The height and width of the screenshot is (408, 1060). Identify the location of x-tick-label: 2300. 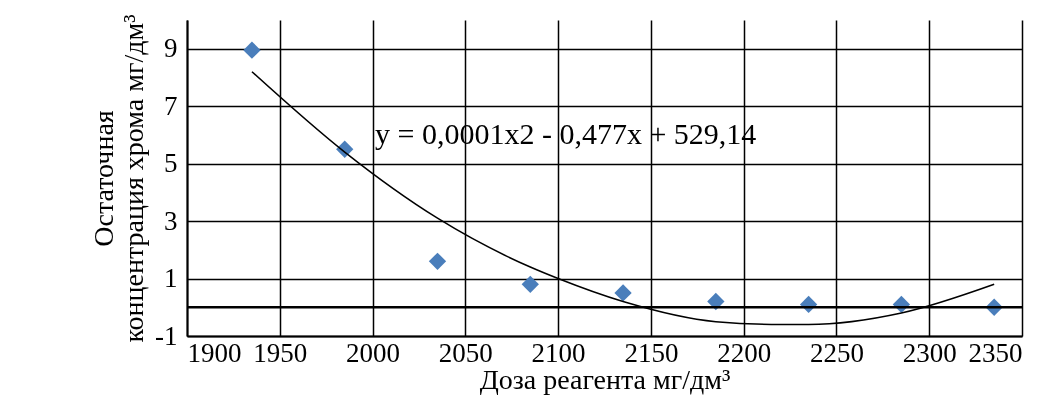
(929, 352).